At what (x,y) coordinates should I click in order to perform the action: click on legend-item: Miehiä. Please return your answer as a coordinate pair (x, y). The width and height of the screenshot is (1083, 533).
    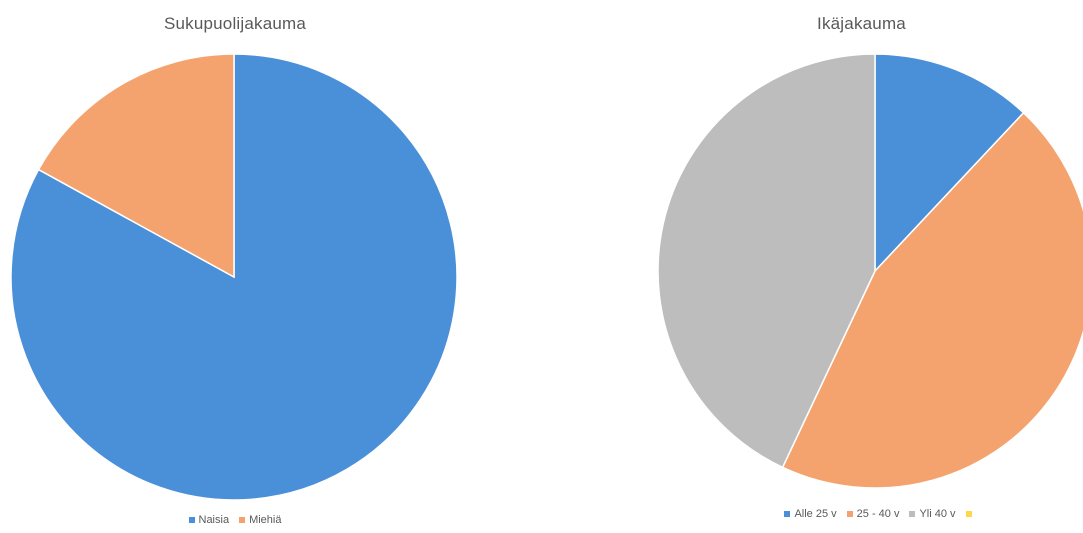
    Looking at the image, I should click on (260, 520).